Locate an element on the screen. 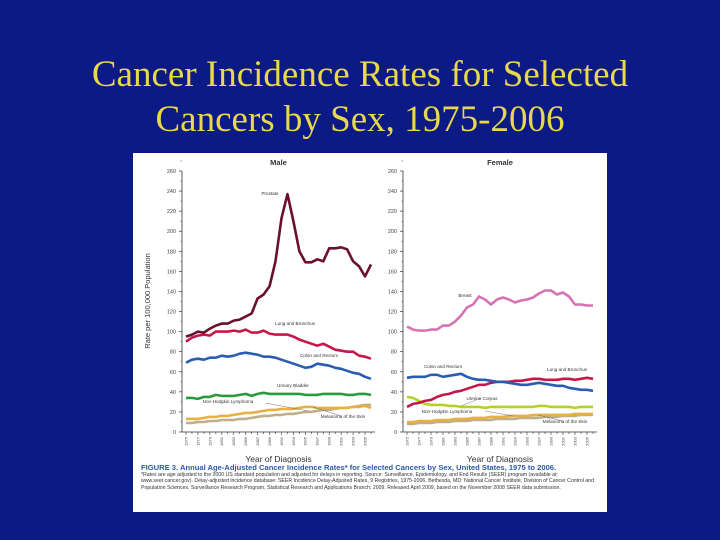  series-line-prostate is located at coordinates (279, 265).